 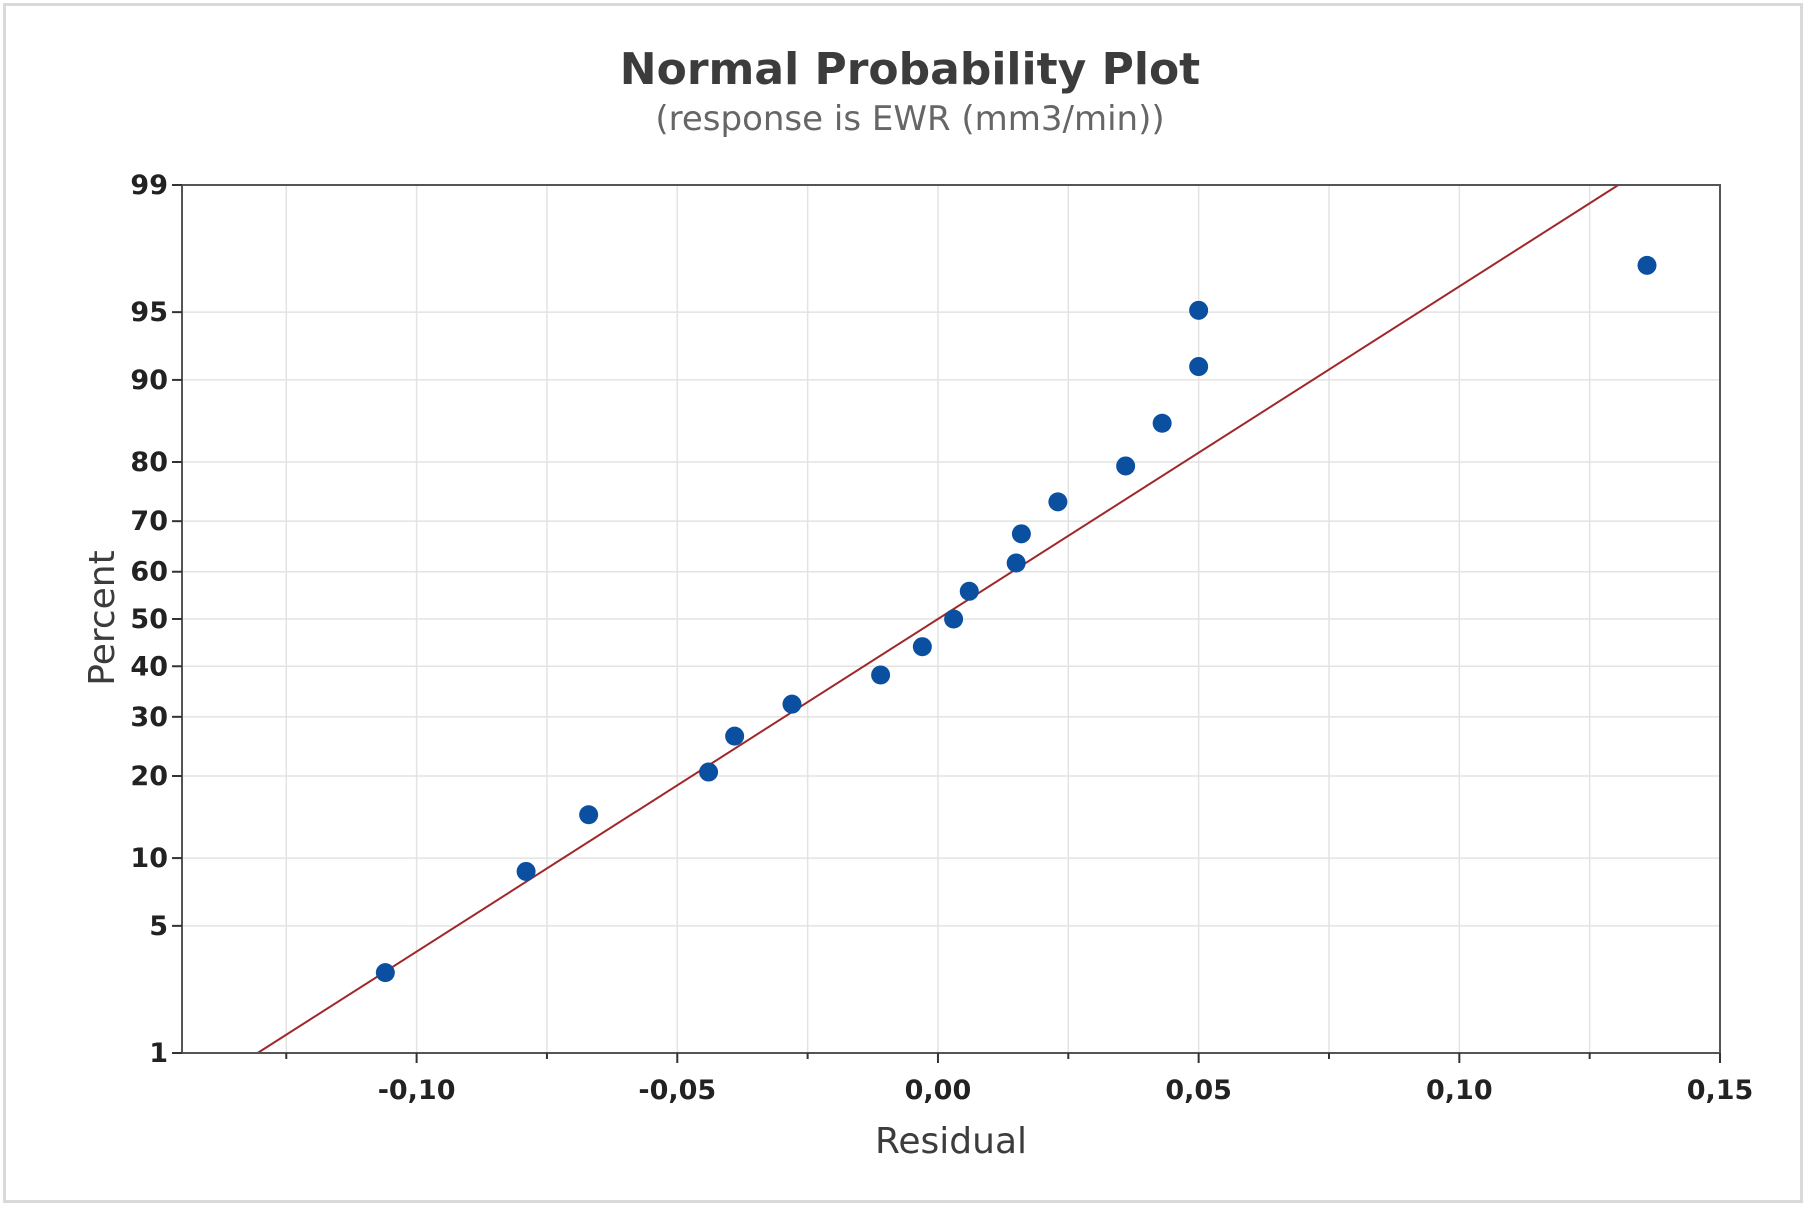 What do you see at coordinates (149, 776) in the screenshot?
I see `y-tick-label: 20` at bounding box center [149, 776].